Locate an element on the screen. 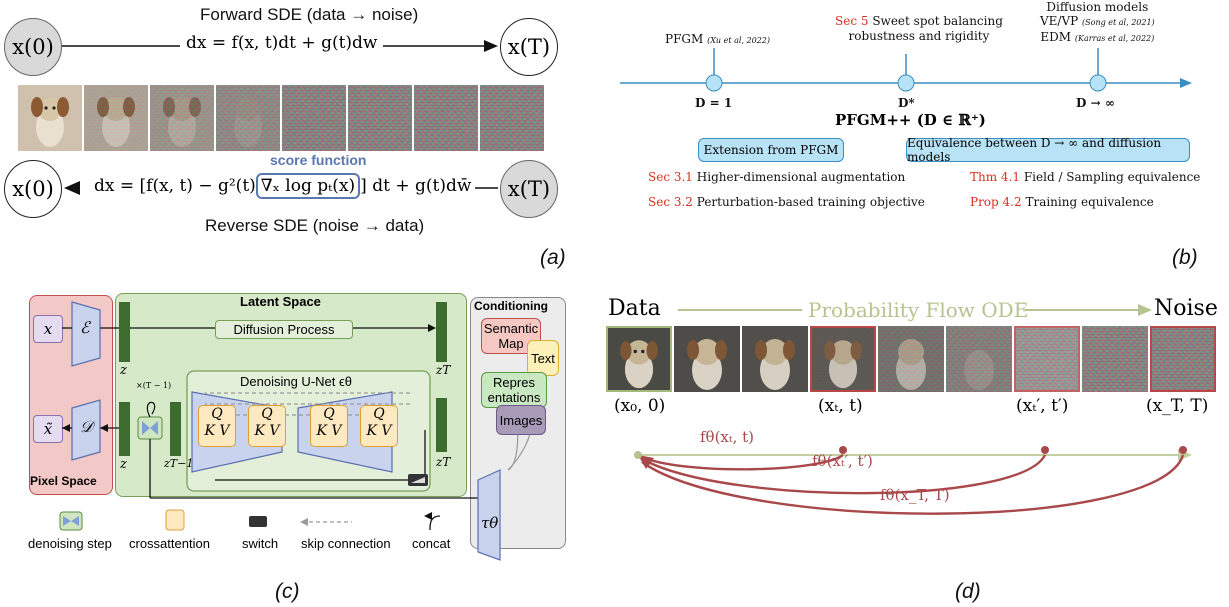  z-bottom-label: z is located at coordinates (123, 464).